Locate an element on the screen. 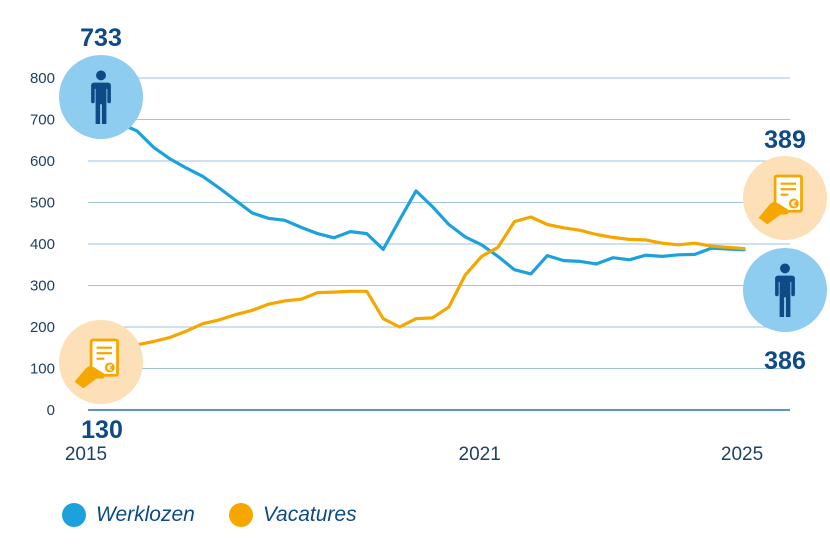 Image resolution: width=830 pixels, height=545 pixels. legend-item-werklozen: Werklozen is located at coordinates (128, 515).